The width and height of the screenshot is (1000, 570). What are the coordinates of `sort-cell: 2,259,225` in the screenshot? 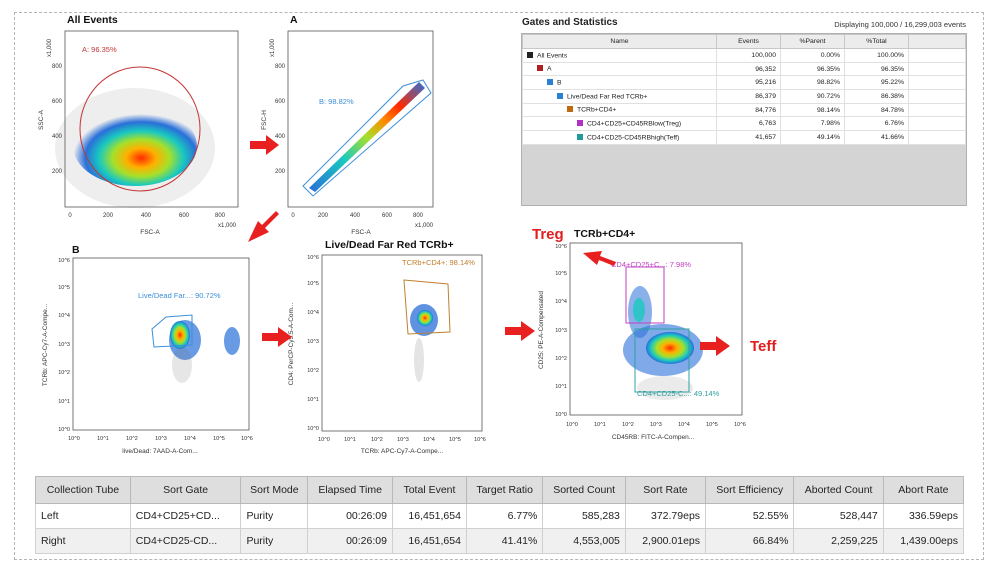 It's located at (838, 541).